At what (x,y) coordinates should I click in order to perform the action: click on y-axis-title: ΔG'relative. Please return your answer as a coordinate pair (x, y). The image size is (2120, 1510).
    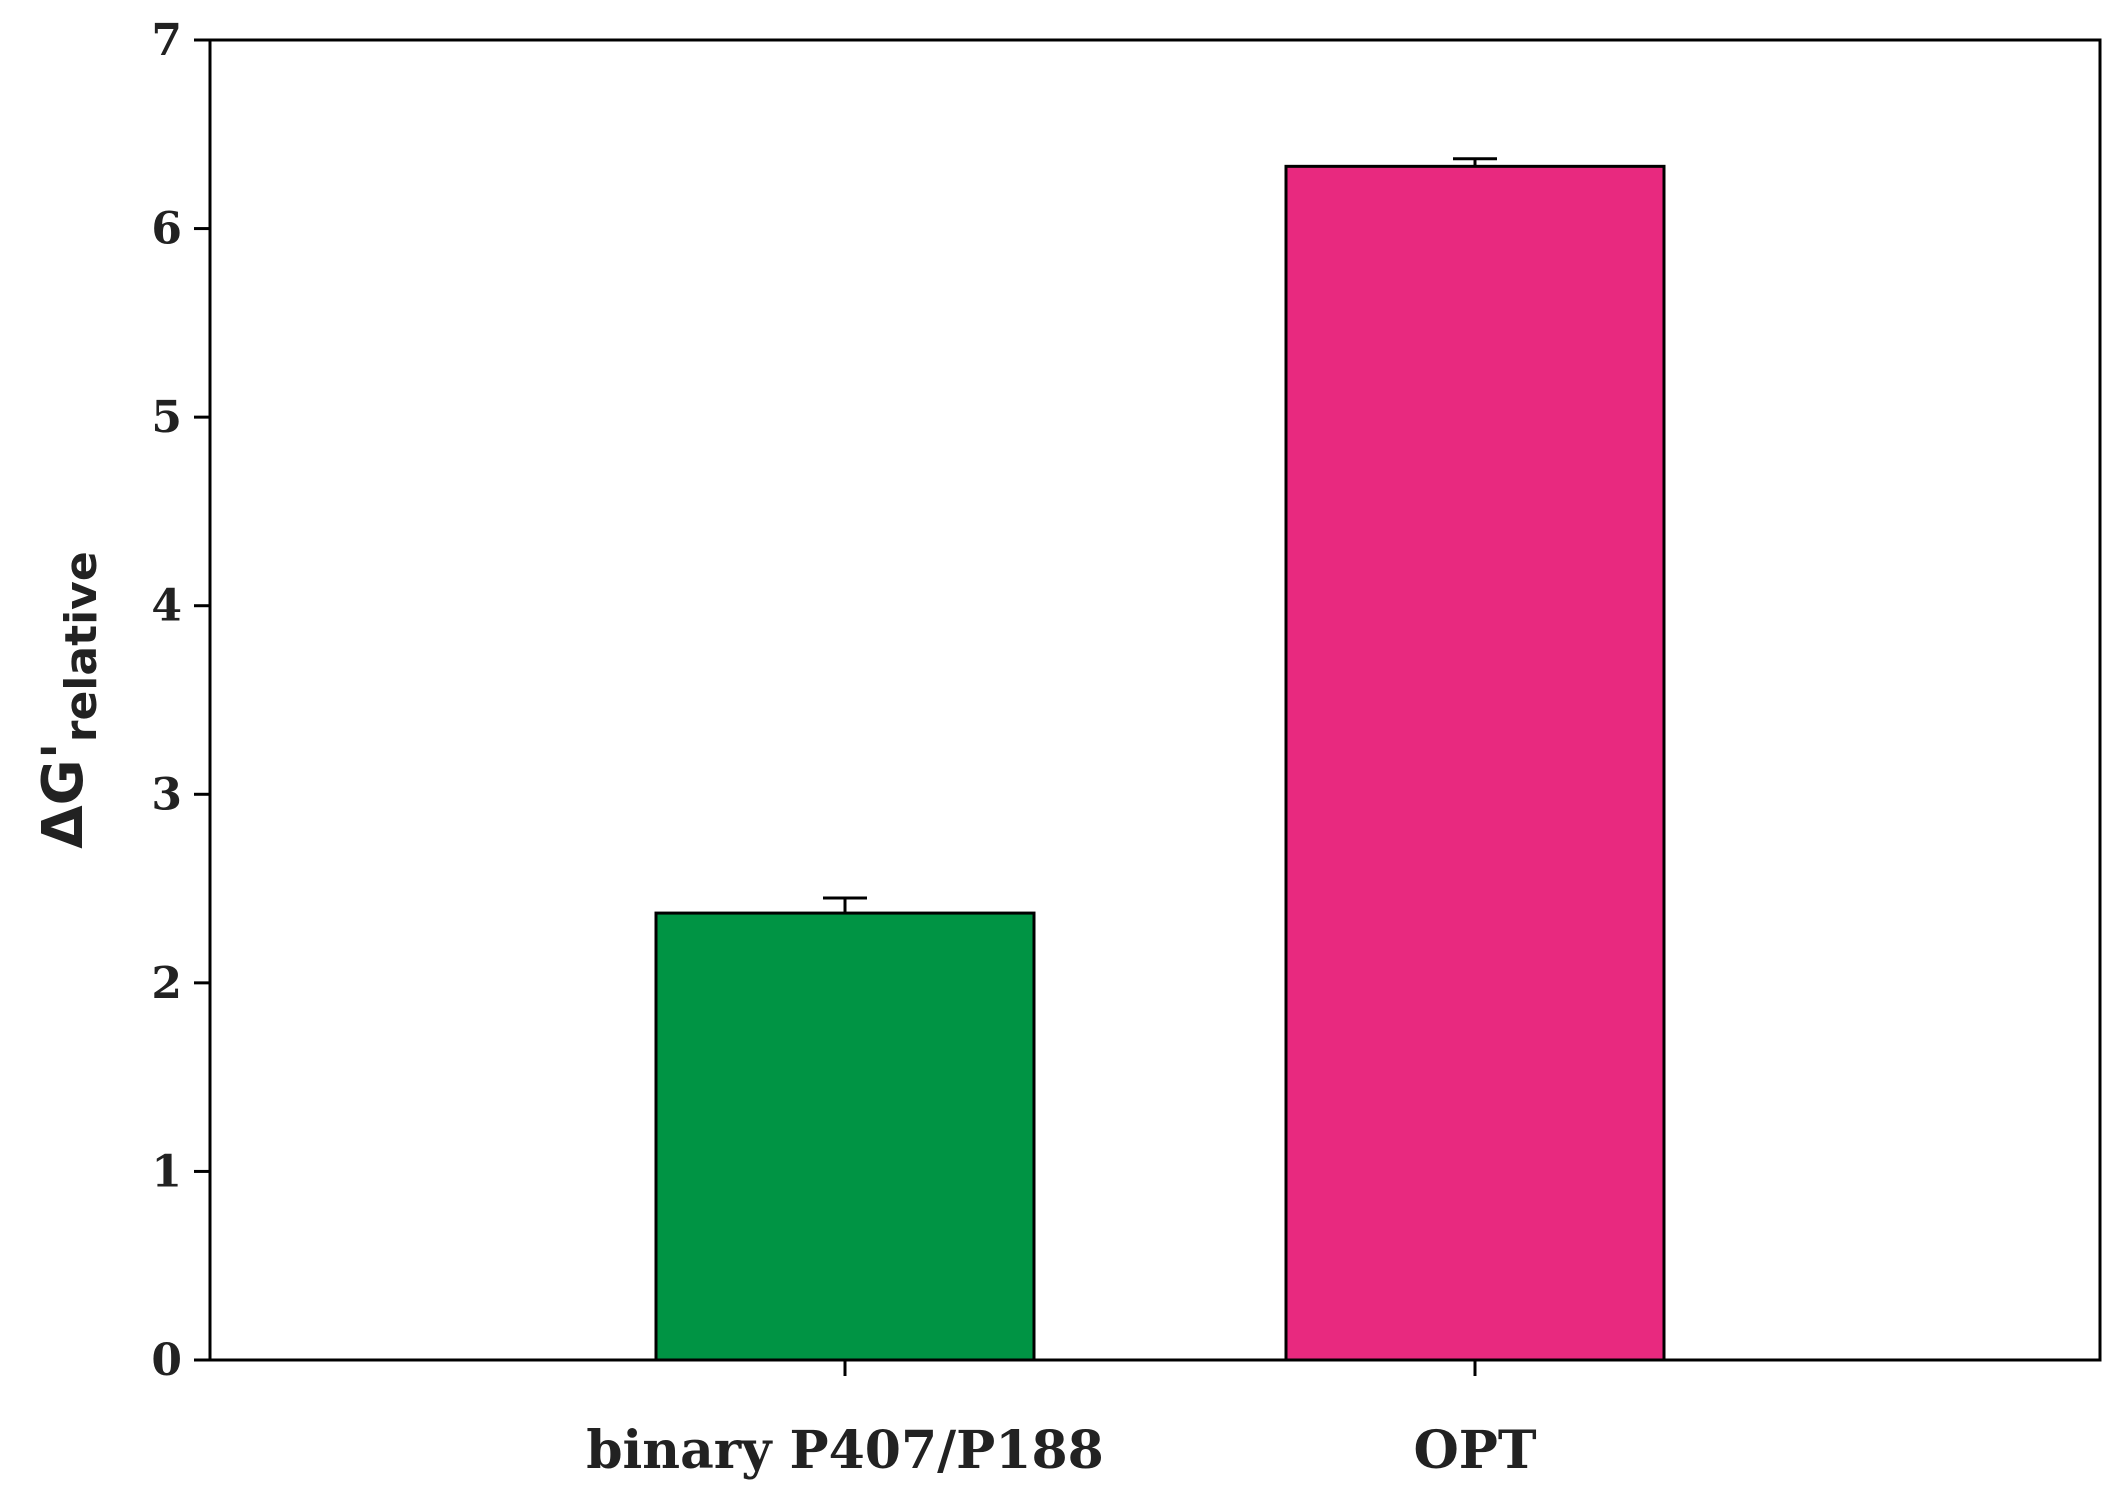
    Looking at the image, I should click on (69, 699).